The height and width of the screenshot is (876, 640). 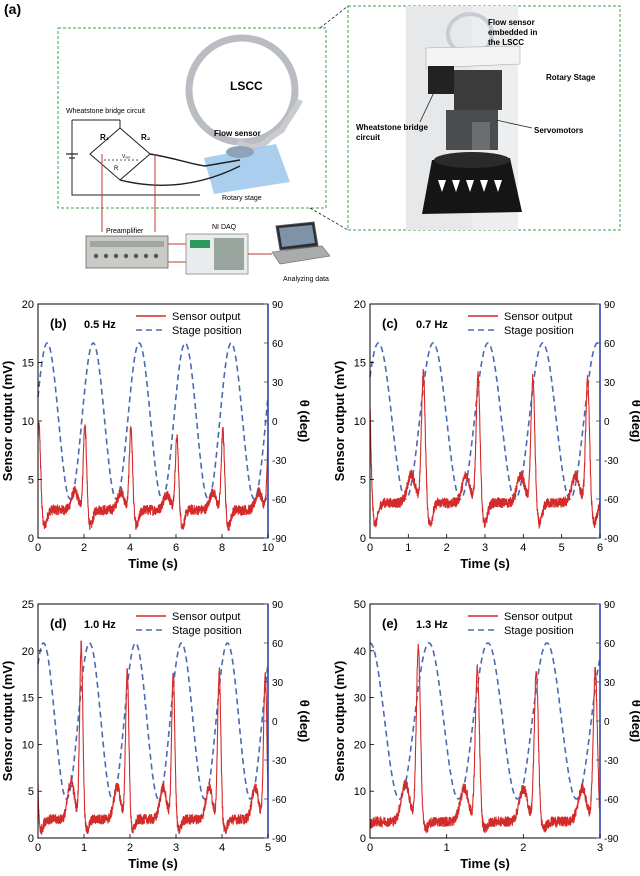 I want to click on frequency-label: 0.5 Hz, so click(x=100, y=325).